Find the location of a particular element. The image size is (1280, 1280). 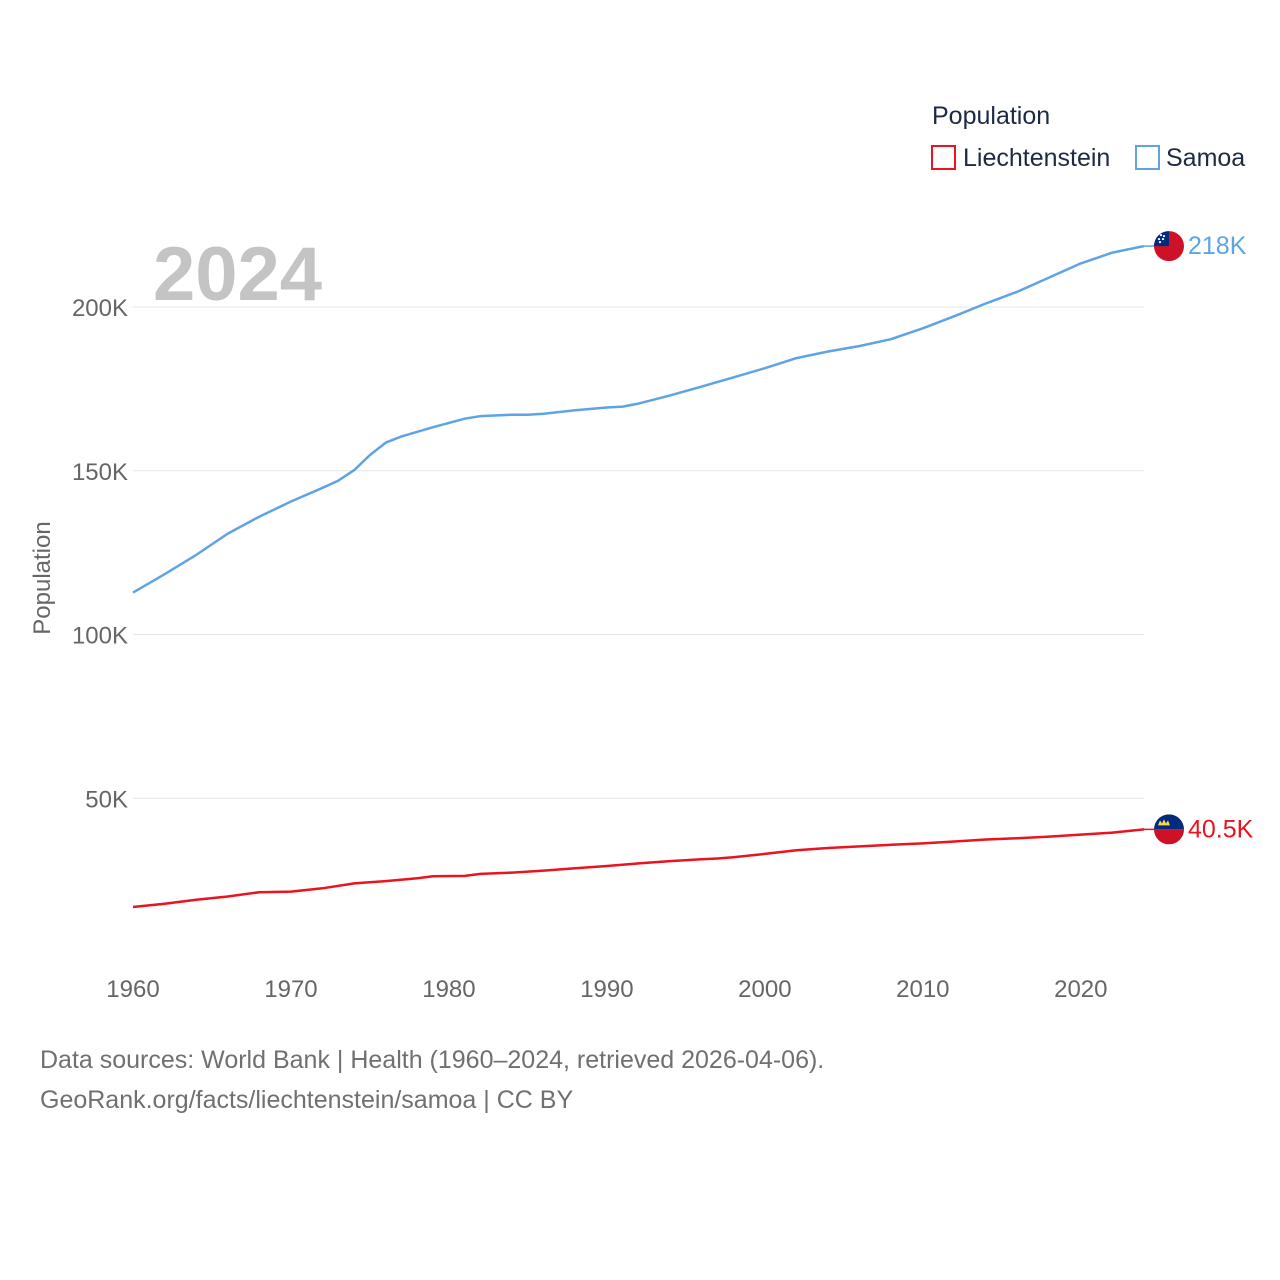

x-tick-label: 1970 is located at coordinates (290, 989).